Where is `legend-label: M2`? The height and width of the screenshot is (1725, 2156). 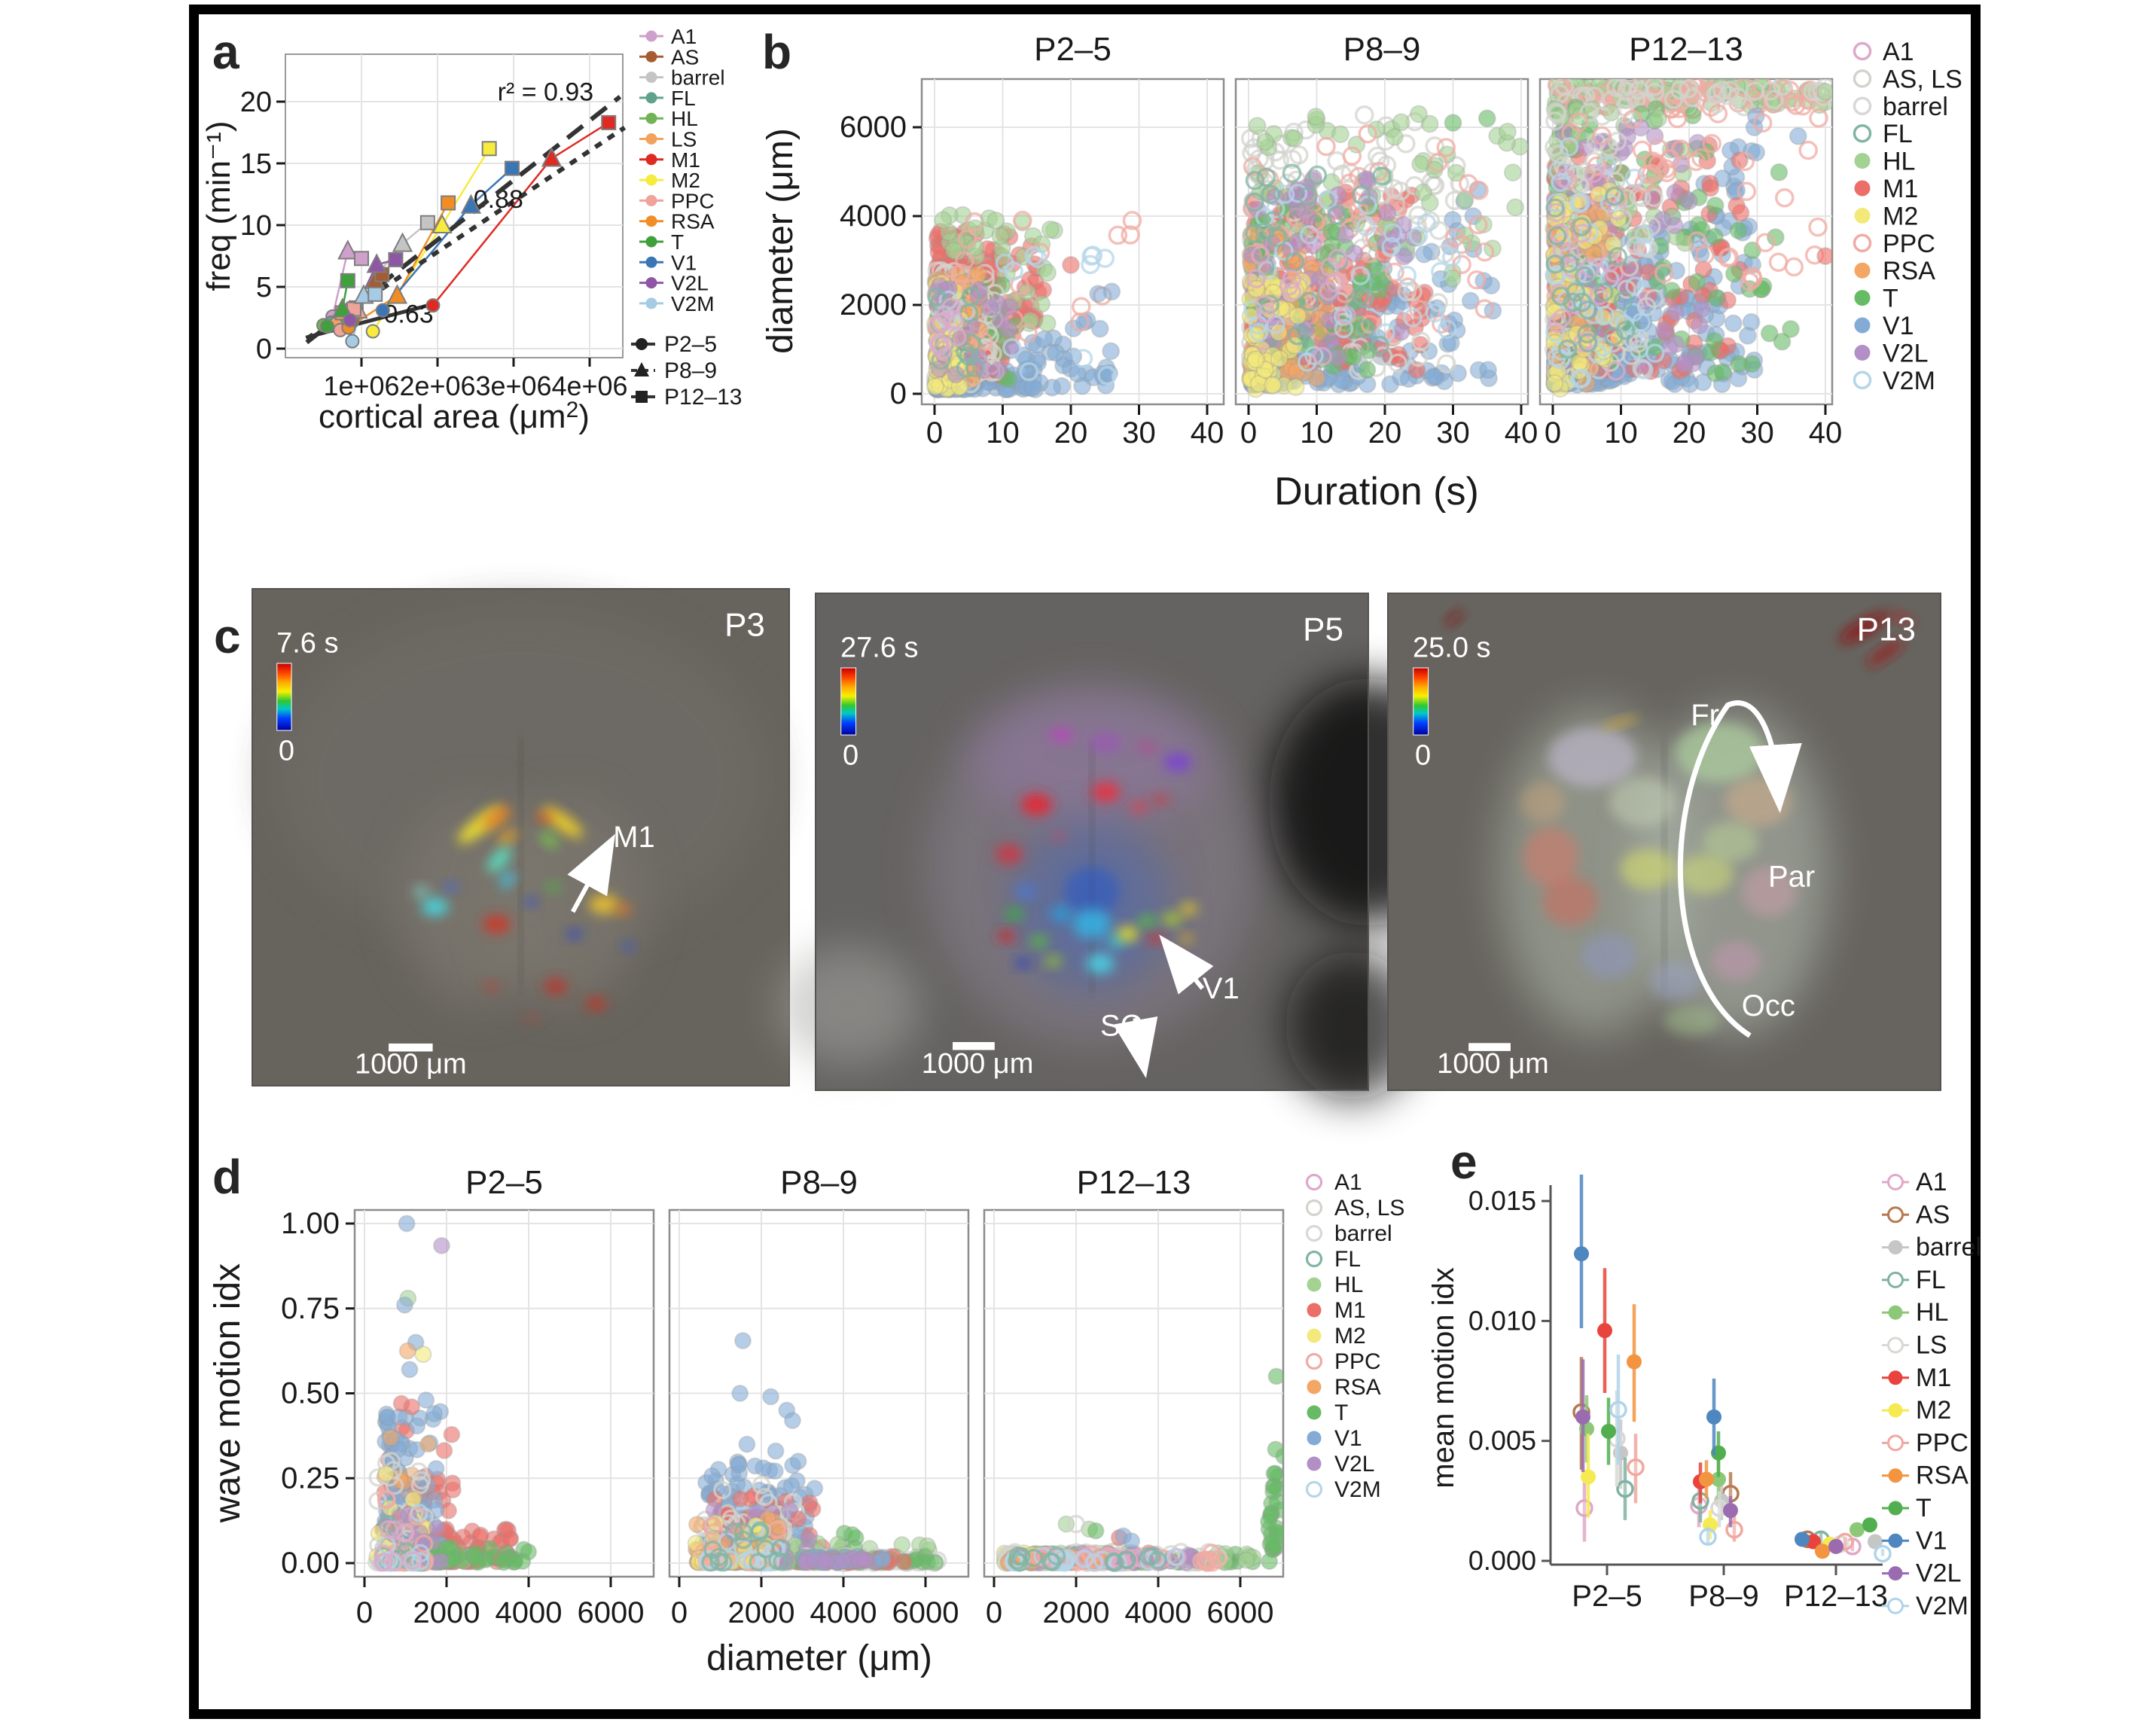 legend-label: M2 is located at coordinates (1900, 216).